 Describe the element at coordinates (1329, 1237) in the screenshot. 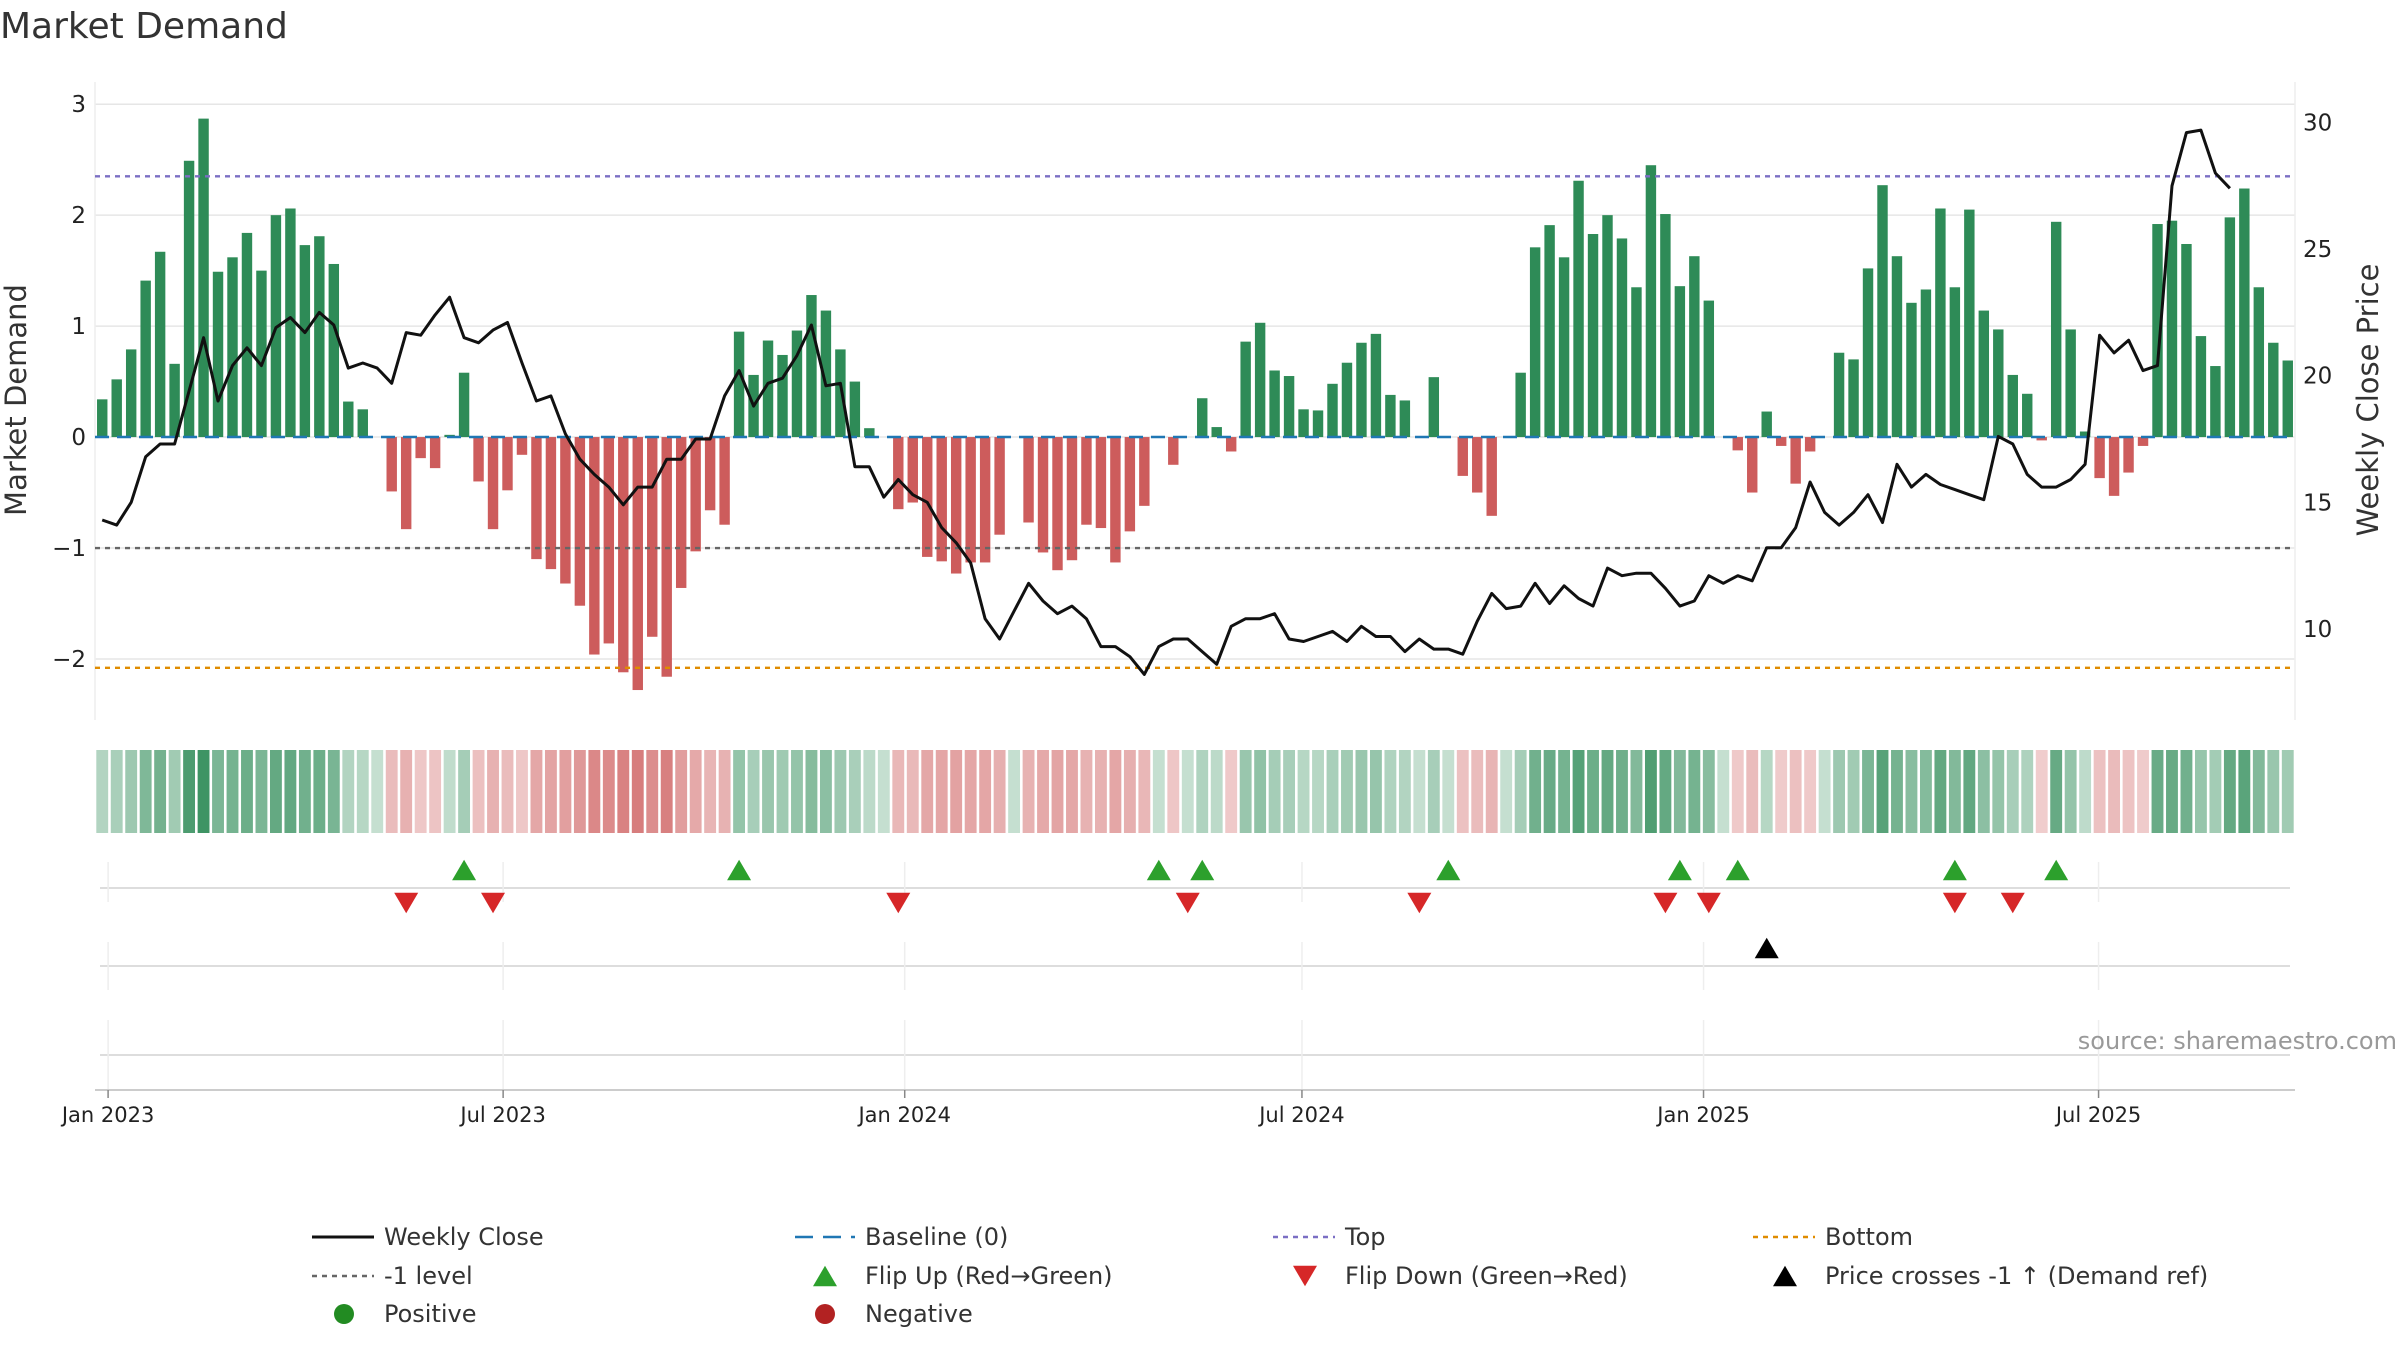

I see `legend-item-top: Top` at that location.